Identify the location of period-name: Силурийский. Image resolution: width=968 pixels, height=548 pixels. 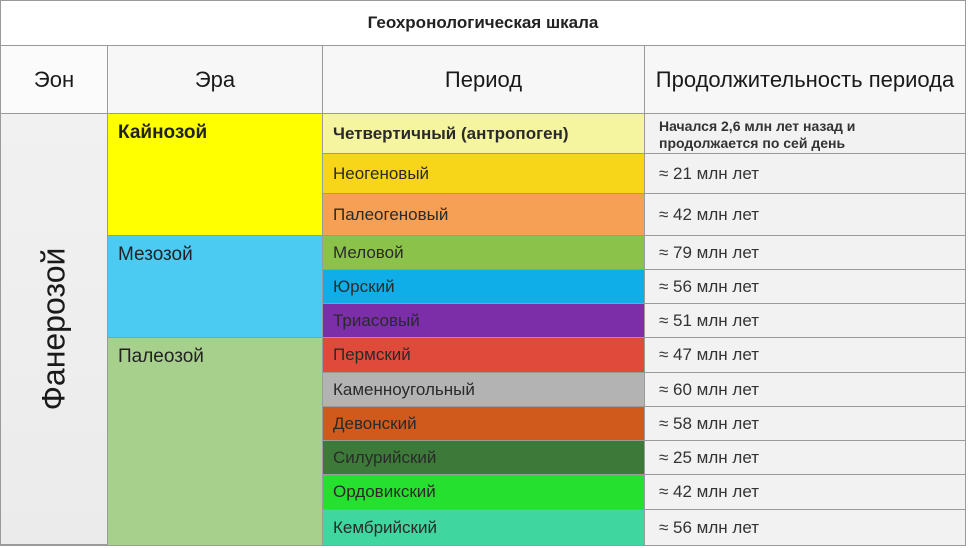
(385, 457).